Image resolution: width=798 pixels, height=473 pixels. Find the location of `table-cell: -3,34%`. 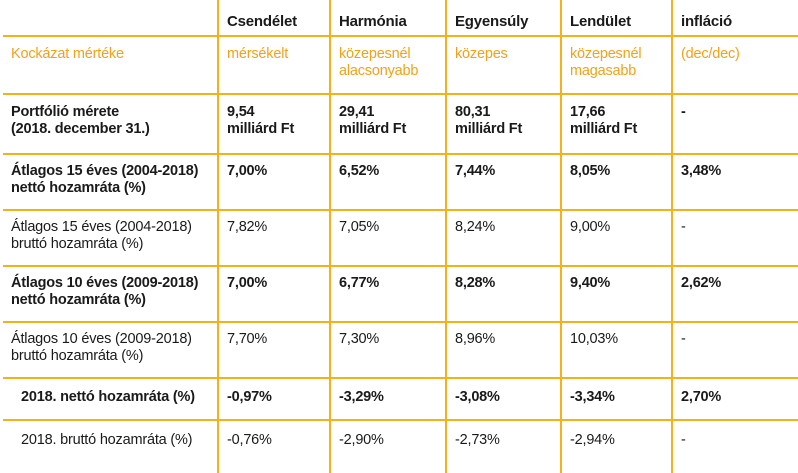

table-cell: -3,34% is located at coordinates (616, 399).